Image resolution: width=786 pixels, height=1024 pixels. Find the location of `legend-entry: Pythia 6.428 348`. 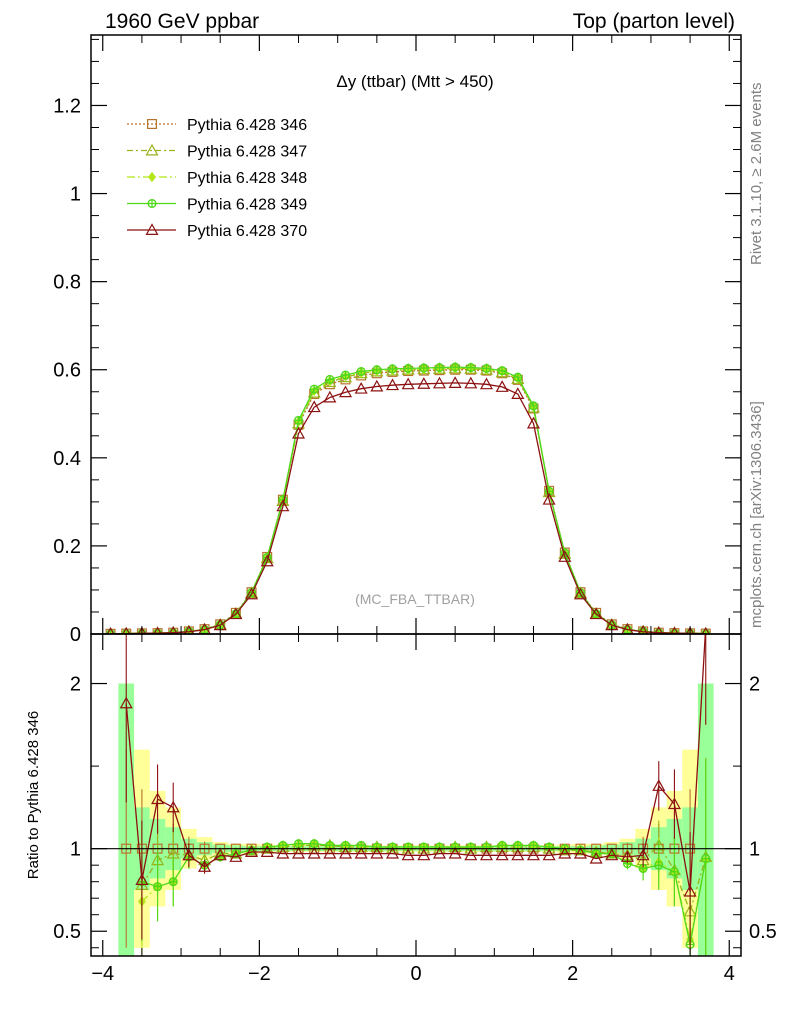

legend-entry: Pythia 6.428 348 is located at coordinates (217, 178).